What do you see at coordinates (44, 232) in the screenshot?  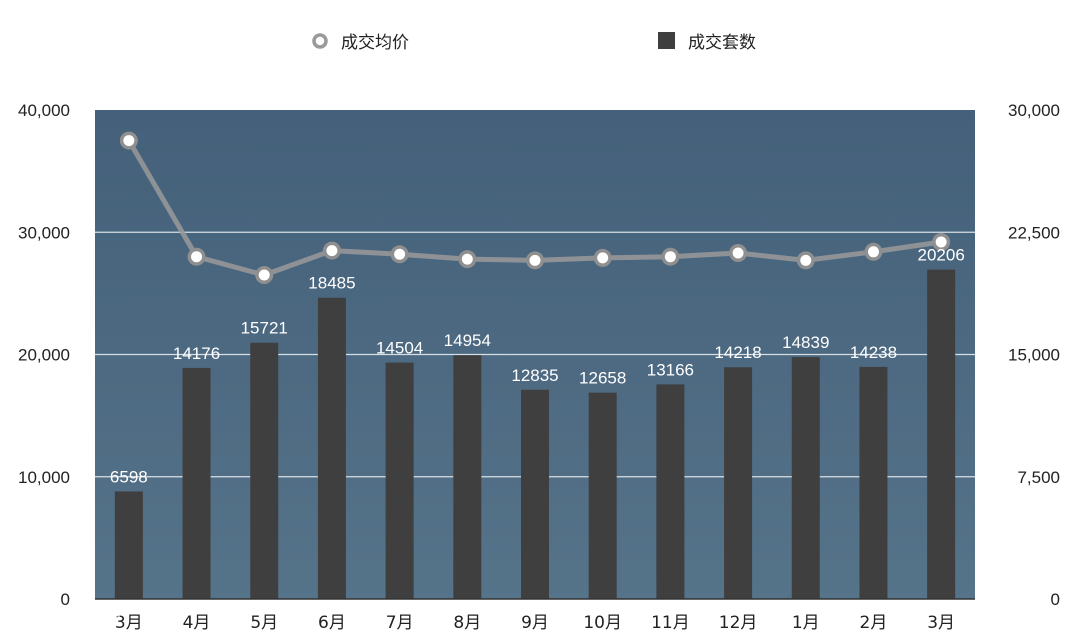 I see `left-axis-tick-label: 30,000` at bounding box center [44, 232].